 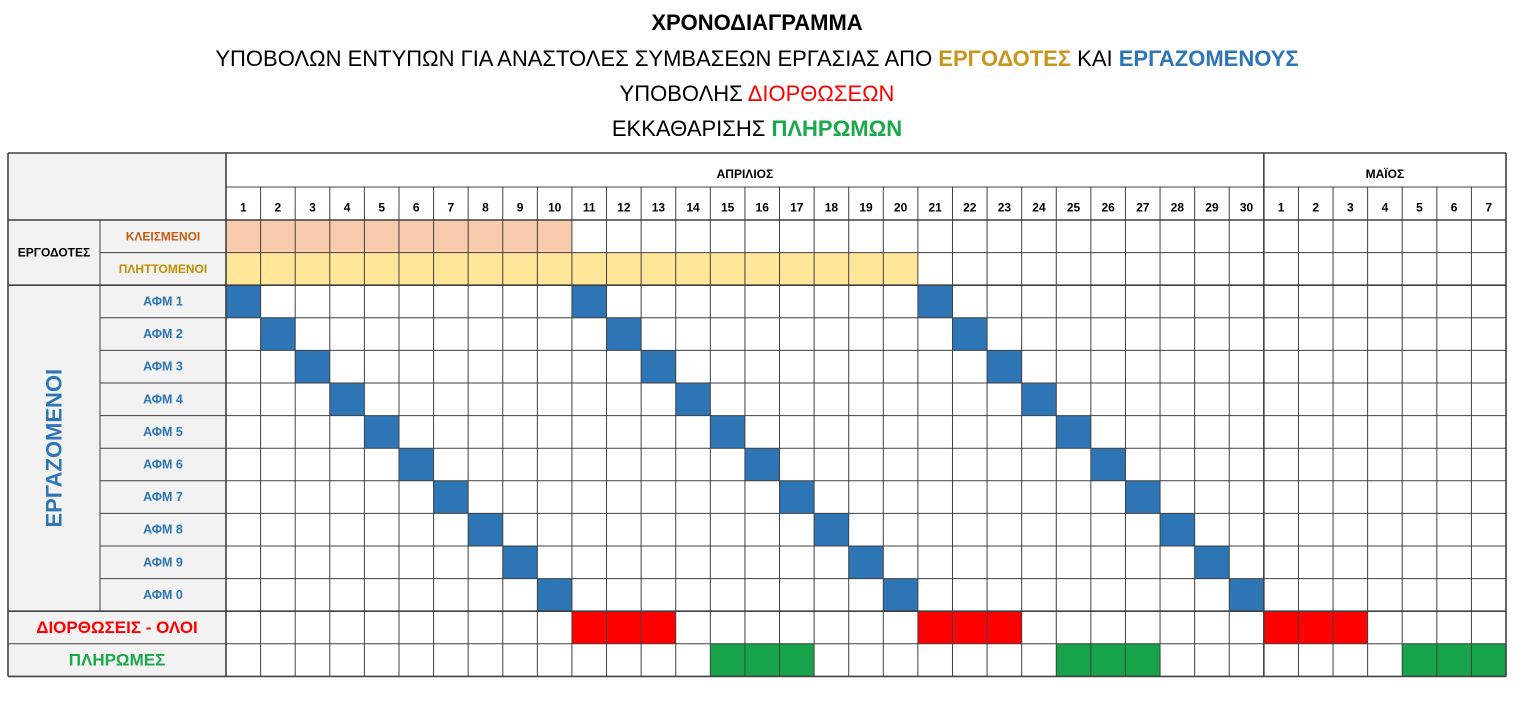 I want to click on day-number: 19, so click(x=866, y=208).